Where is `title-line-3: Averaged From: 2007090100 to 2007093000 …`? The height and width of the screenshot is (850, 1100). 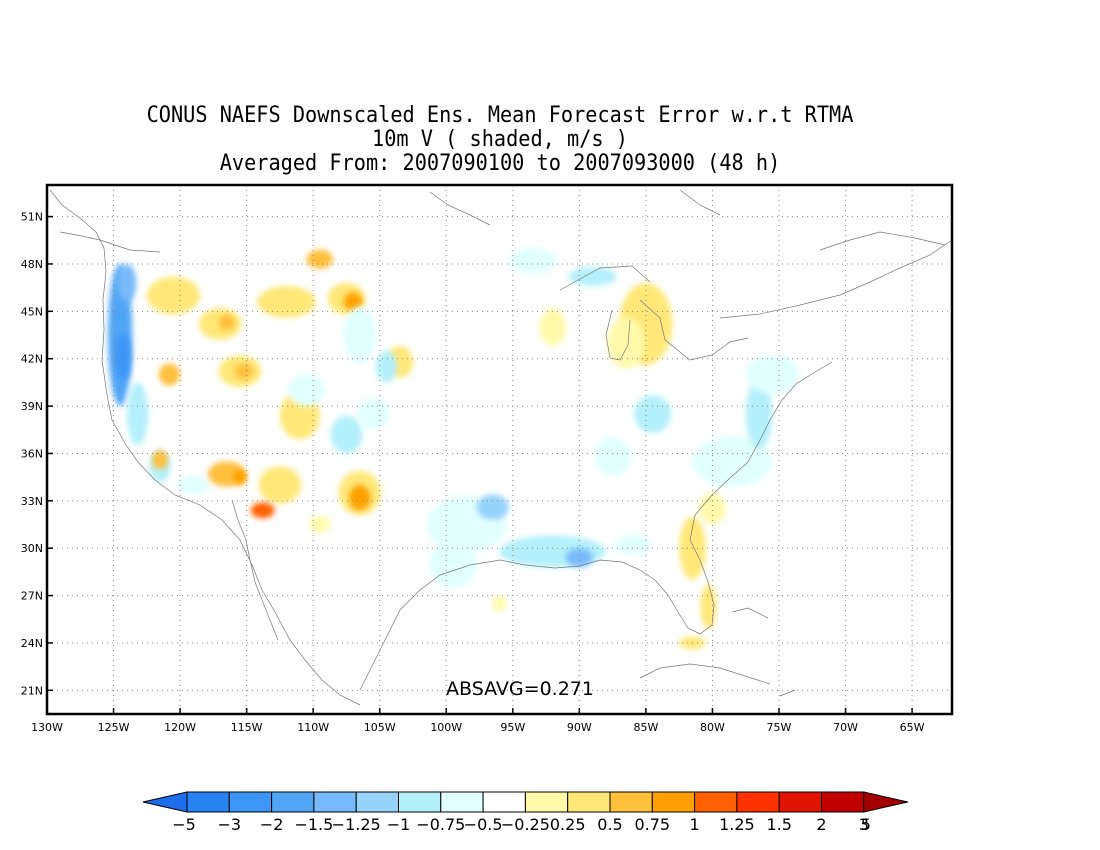
title-line-3: Averaged From: 2007090100 to 2007093000 … is located at coordinates (500, 163).